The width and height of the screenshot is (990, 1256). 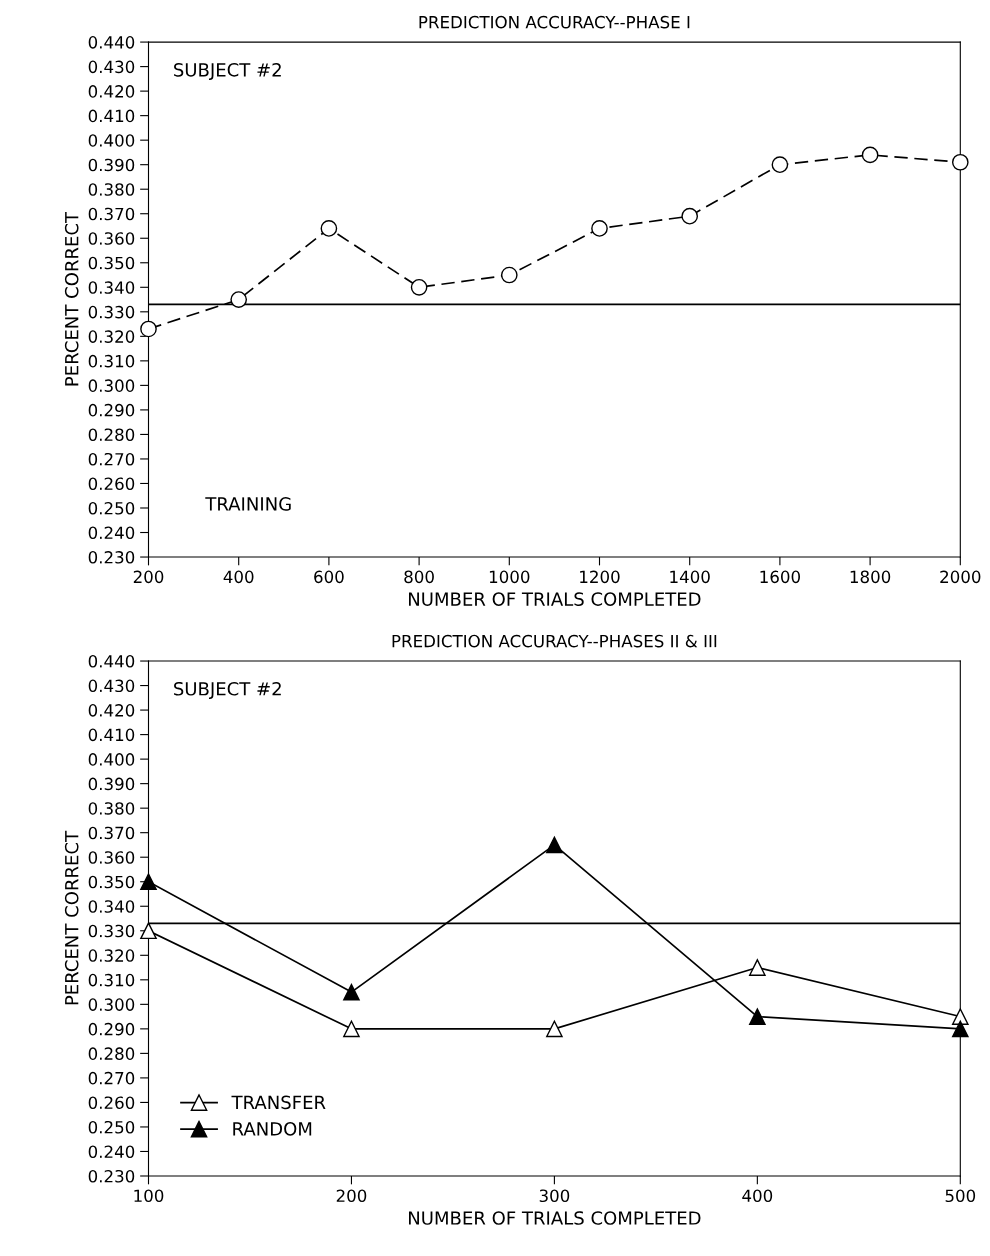 I want to click on chart-title: PREDICTION ACCURACY--PHASE I, so click(x=554, y=22).